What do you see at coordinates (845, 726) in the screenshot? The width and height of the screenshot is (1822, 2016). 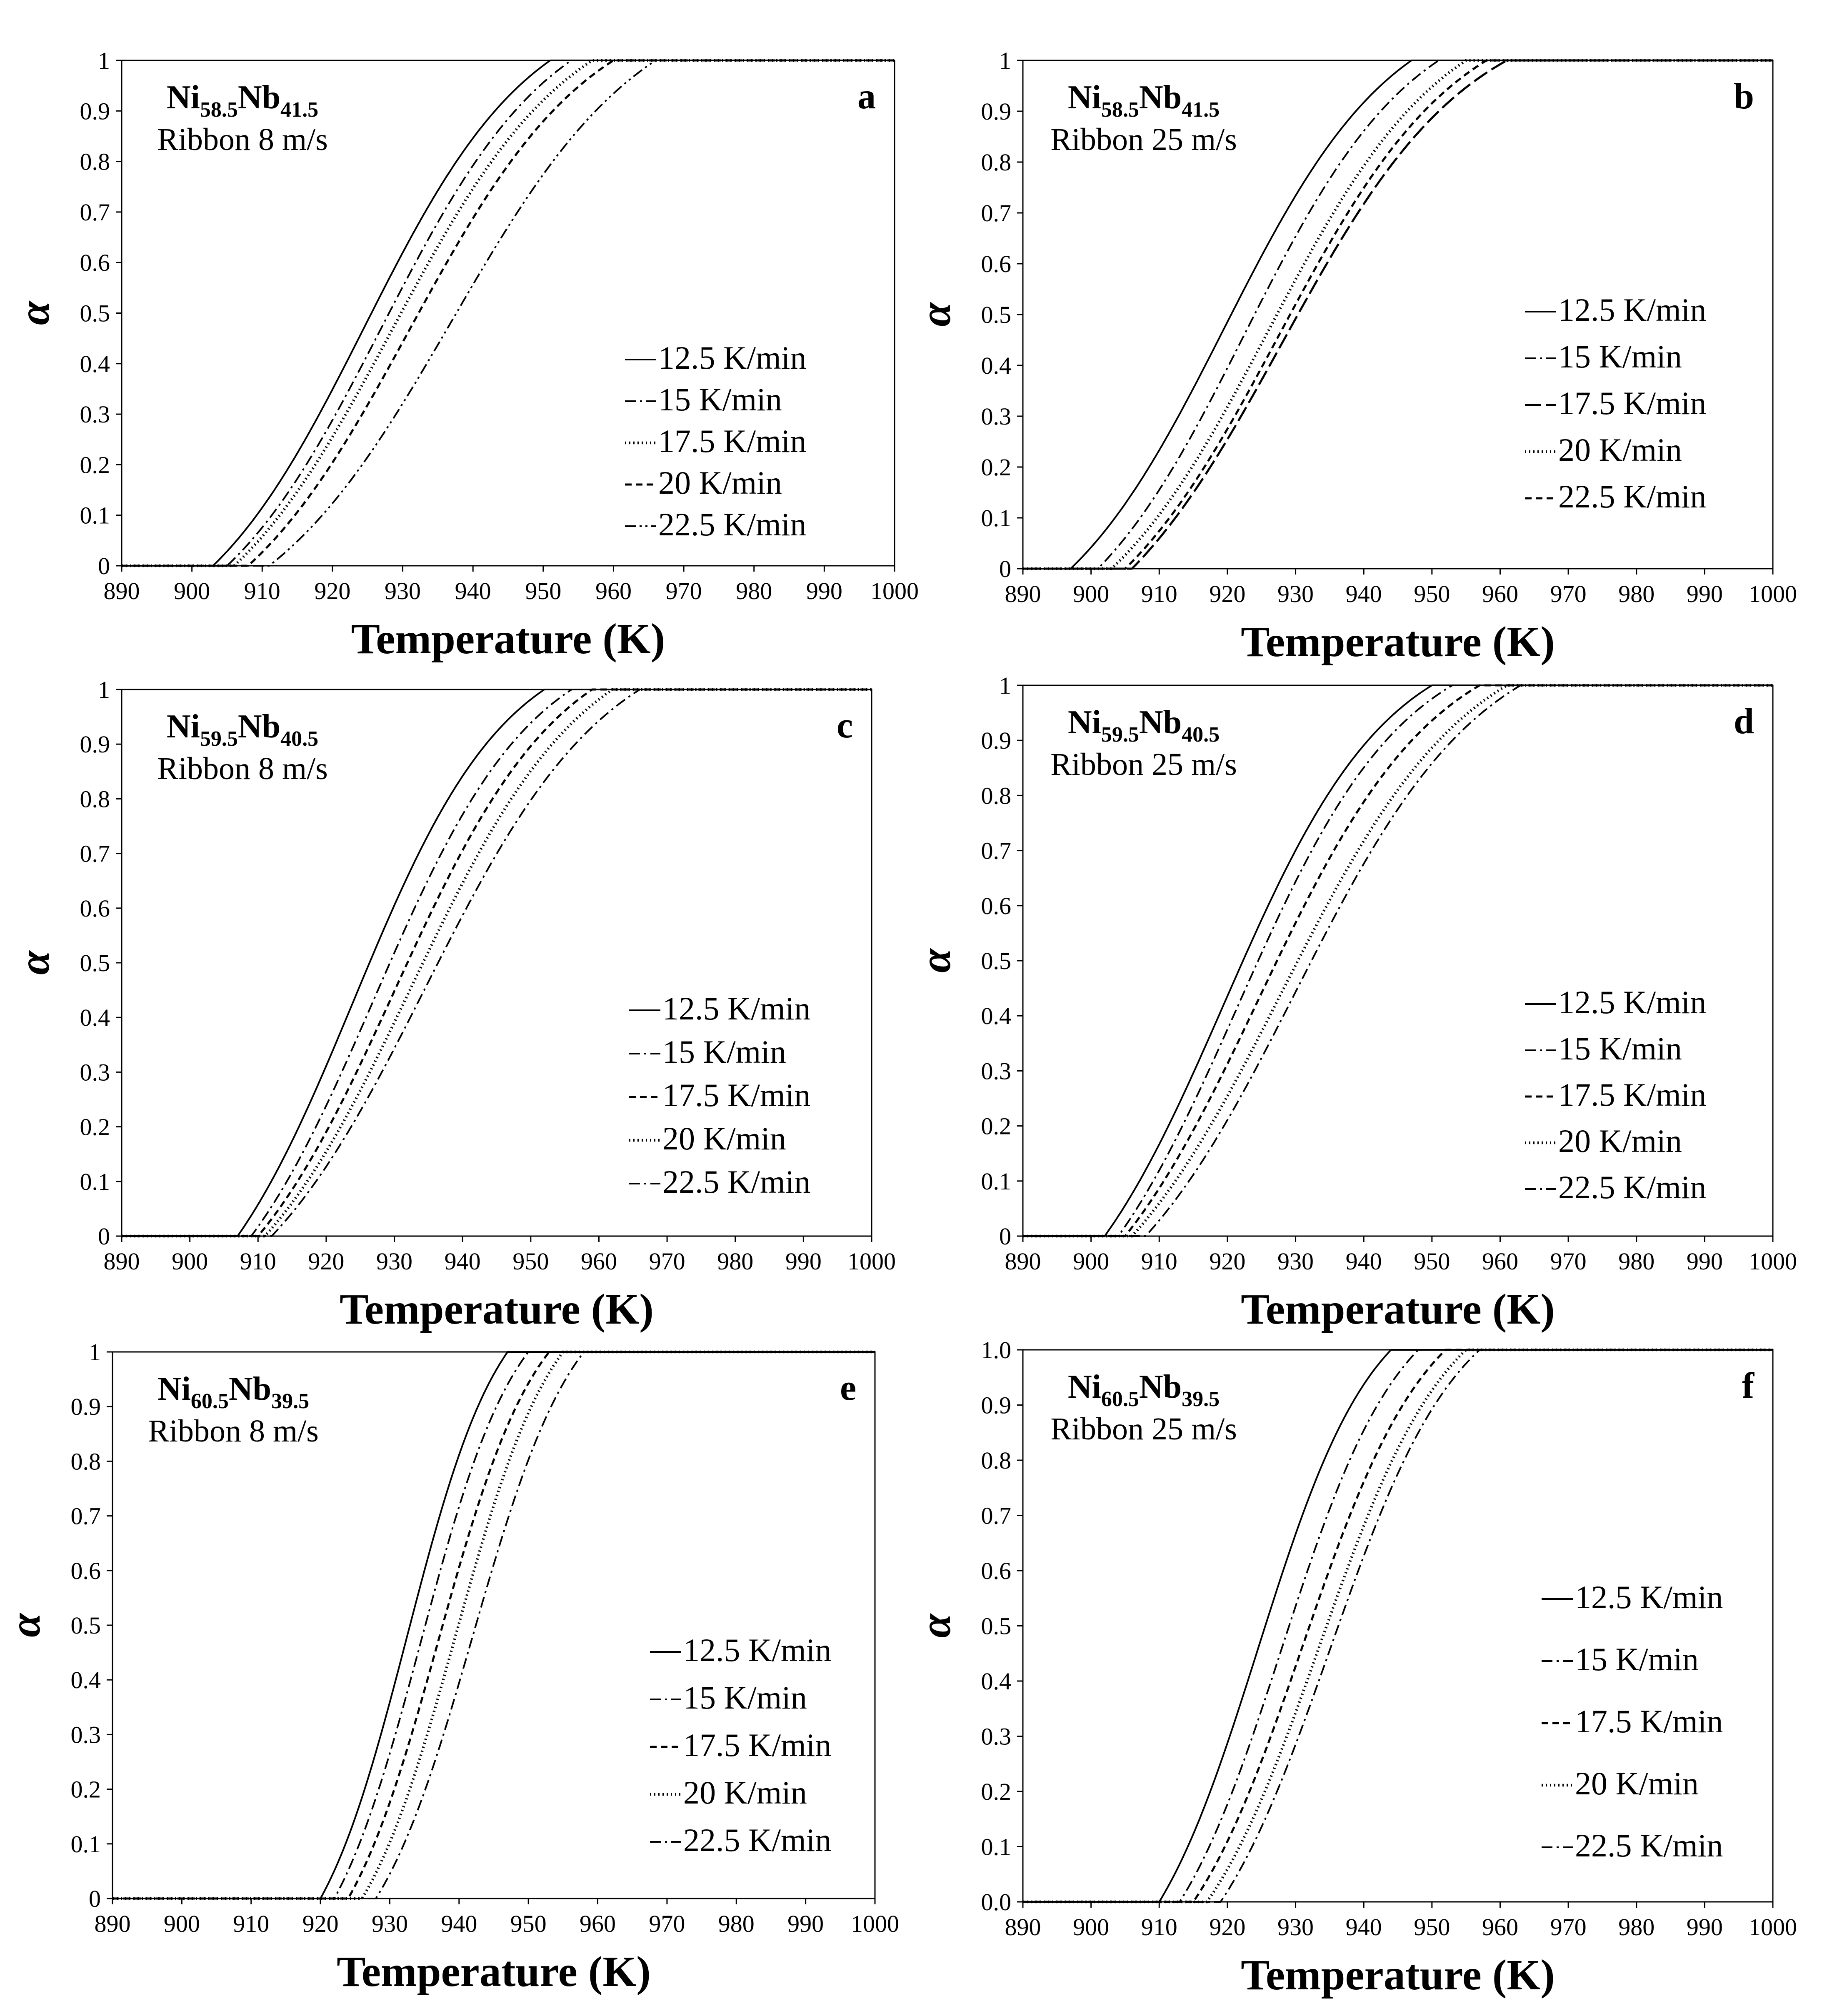 I see `panel-label: c` at bounding box center [845, 726].